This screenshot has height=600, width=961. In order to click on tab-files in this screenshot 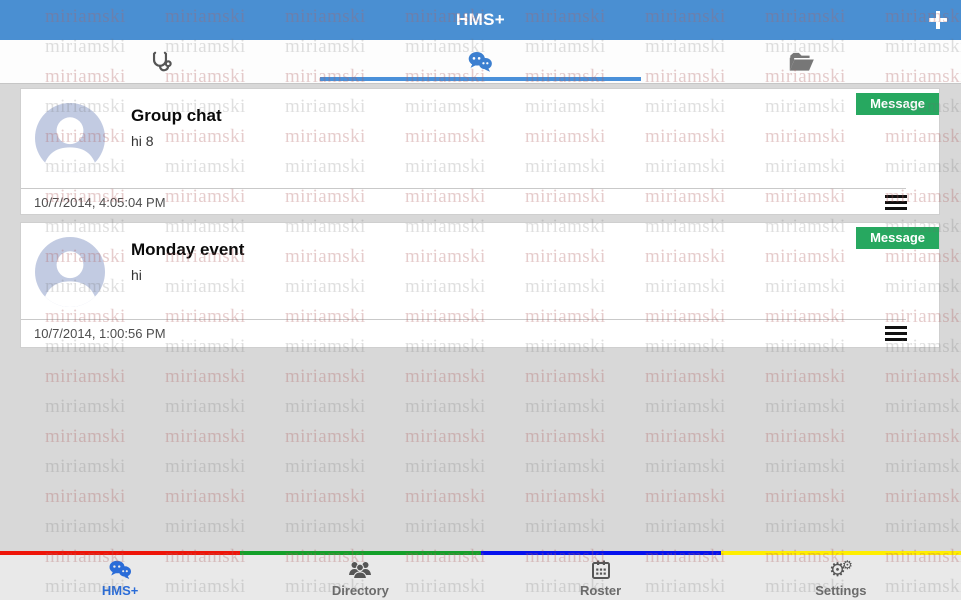, I will do `click(801, 61)`.